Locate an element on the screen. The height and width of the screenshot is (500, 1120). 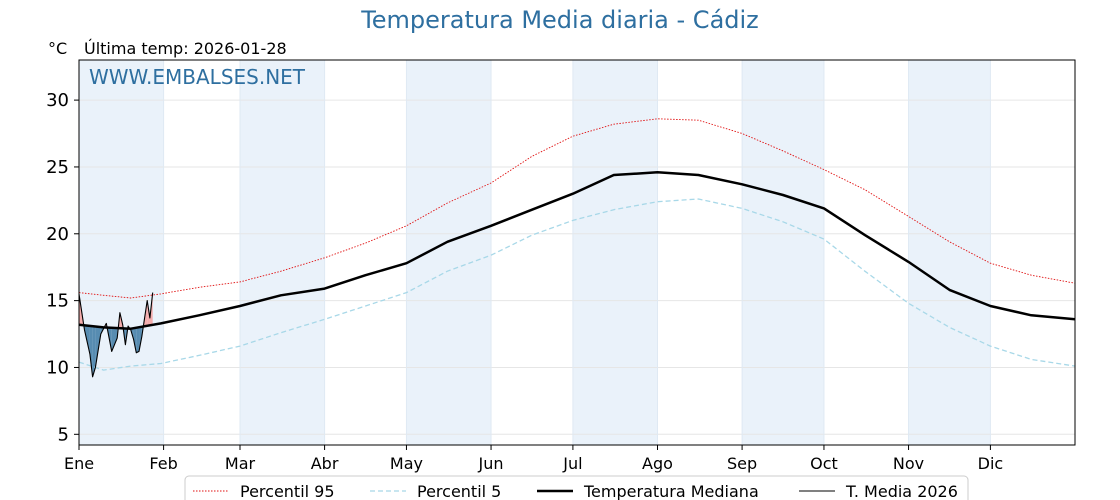
x-tick-label: Dic is located at coordinates (991, 463).